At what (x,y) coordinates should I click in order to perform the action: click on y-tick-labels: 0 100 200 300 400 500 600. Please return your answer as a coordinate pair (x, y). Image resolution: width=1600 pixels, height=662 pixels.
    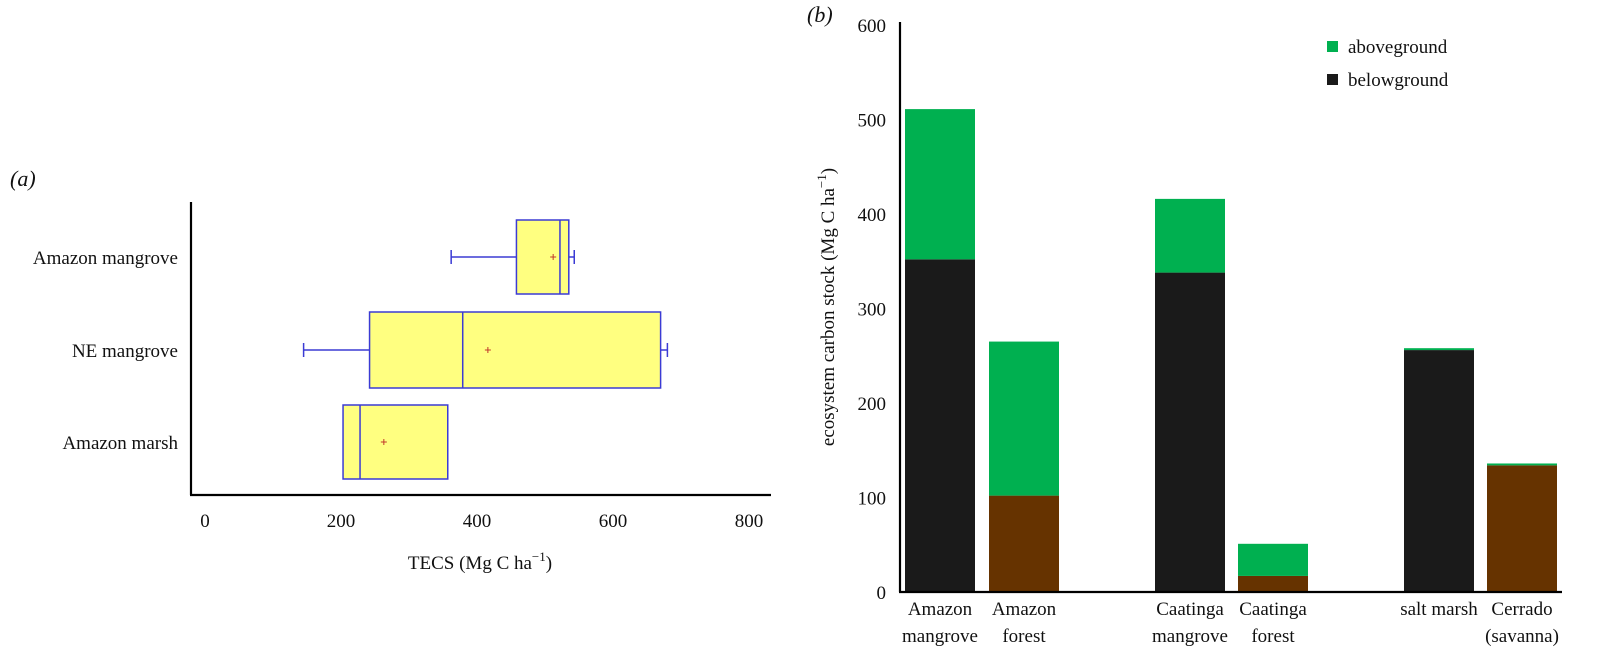
    Looking at the image, I should click on (872, 310).